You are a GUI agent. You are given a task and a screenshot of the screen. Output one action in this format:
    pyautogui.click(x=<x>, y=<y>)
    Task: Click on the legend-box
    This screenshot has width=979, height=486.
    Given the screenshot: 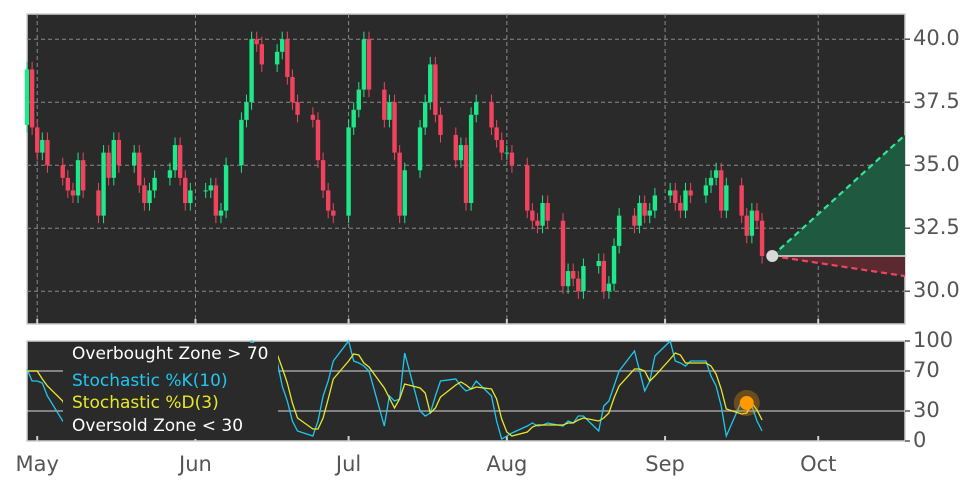 What is the action you would take?
    pyautogui.click(x=170, y=391)
    